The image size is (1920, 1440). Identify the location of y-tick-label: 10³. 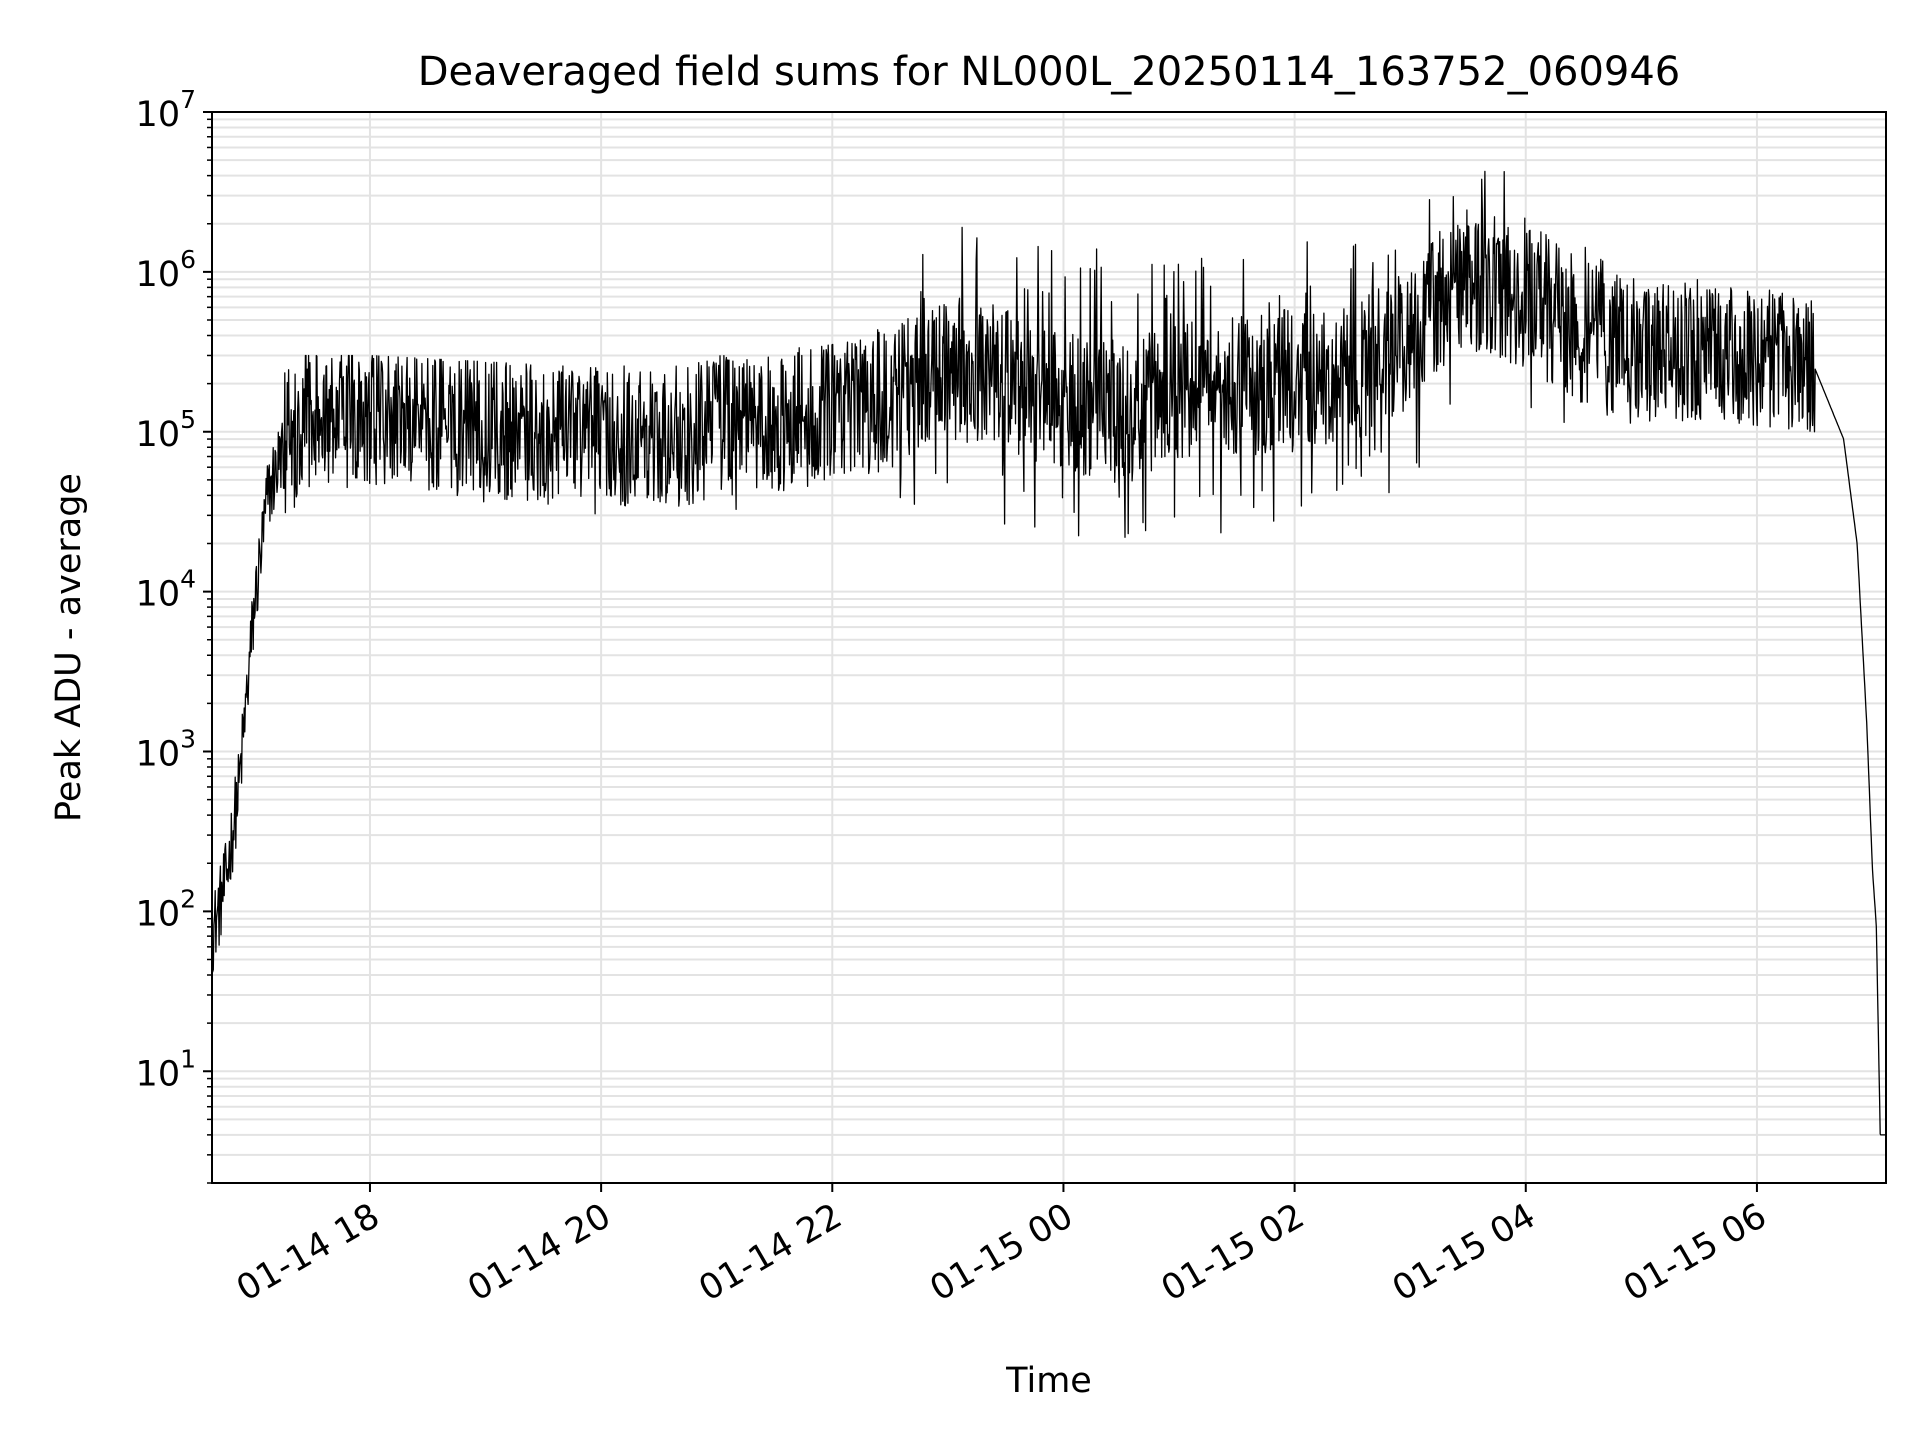
(166, 750).